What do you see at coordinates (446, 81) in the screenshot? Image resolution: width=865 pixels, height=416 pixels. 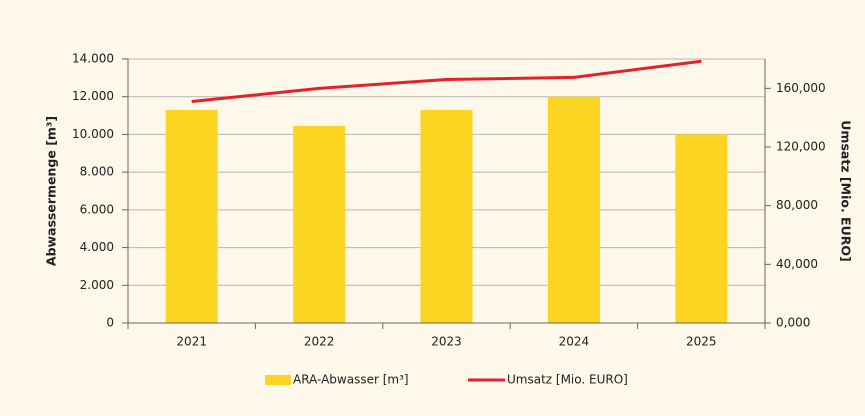 I see `line-series` at bounding box center [446, 81].